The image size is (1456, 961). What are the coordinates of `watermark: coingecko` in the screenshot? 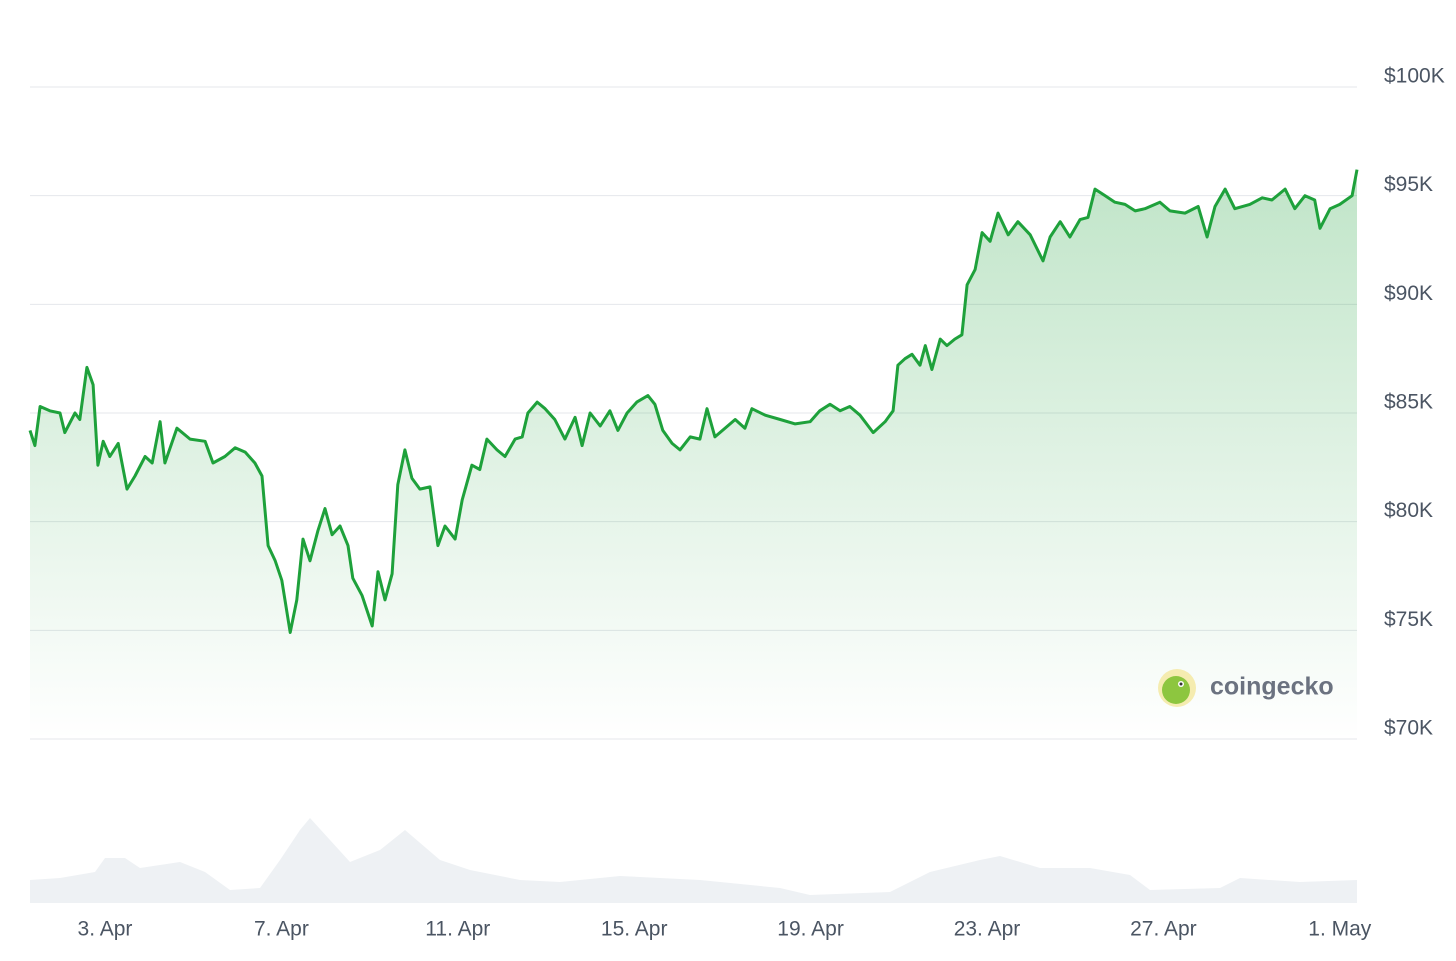 It's located at (1272, 687).